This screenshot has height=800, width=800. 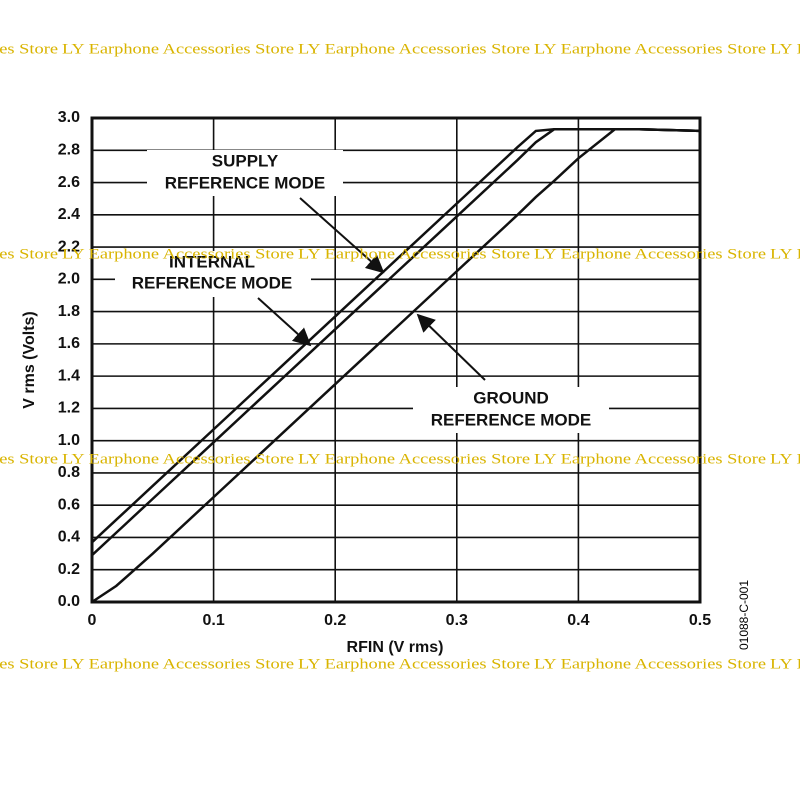 What do you see at coordinates (245, 160) in the screenshot?
I see `annotation-text: SUPPLY` at bounding box center [245, 160].